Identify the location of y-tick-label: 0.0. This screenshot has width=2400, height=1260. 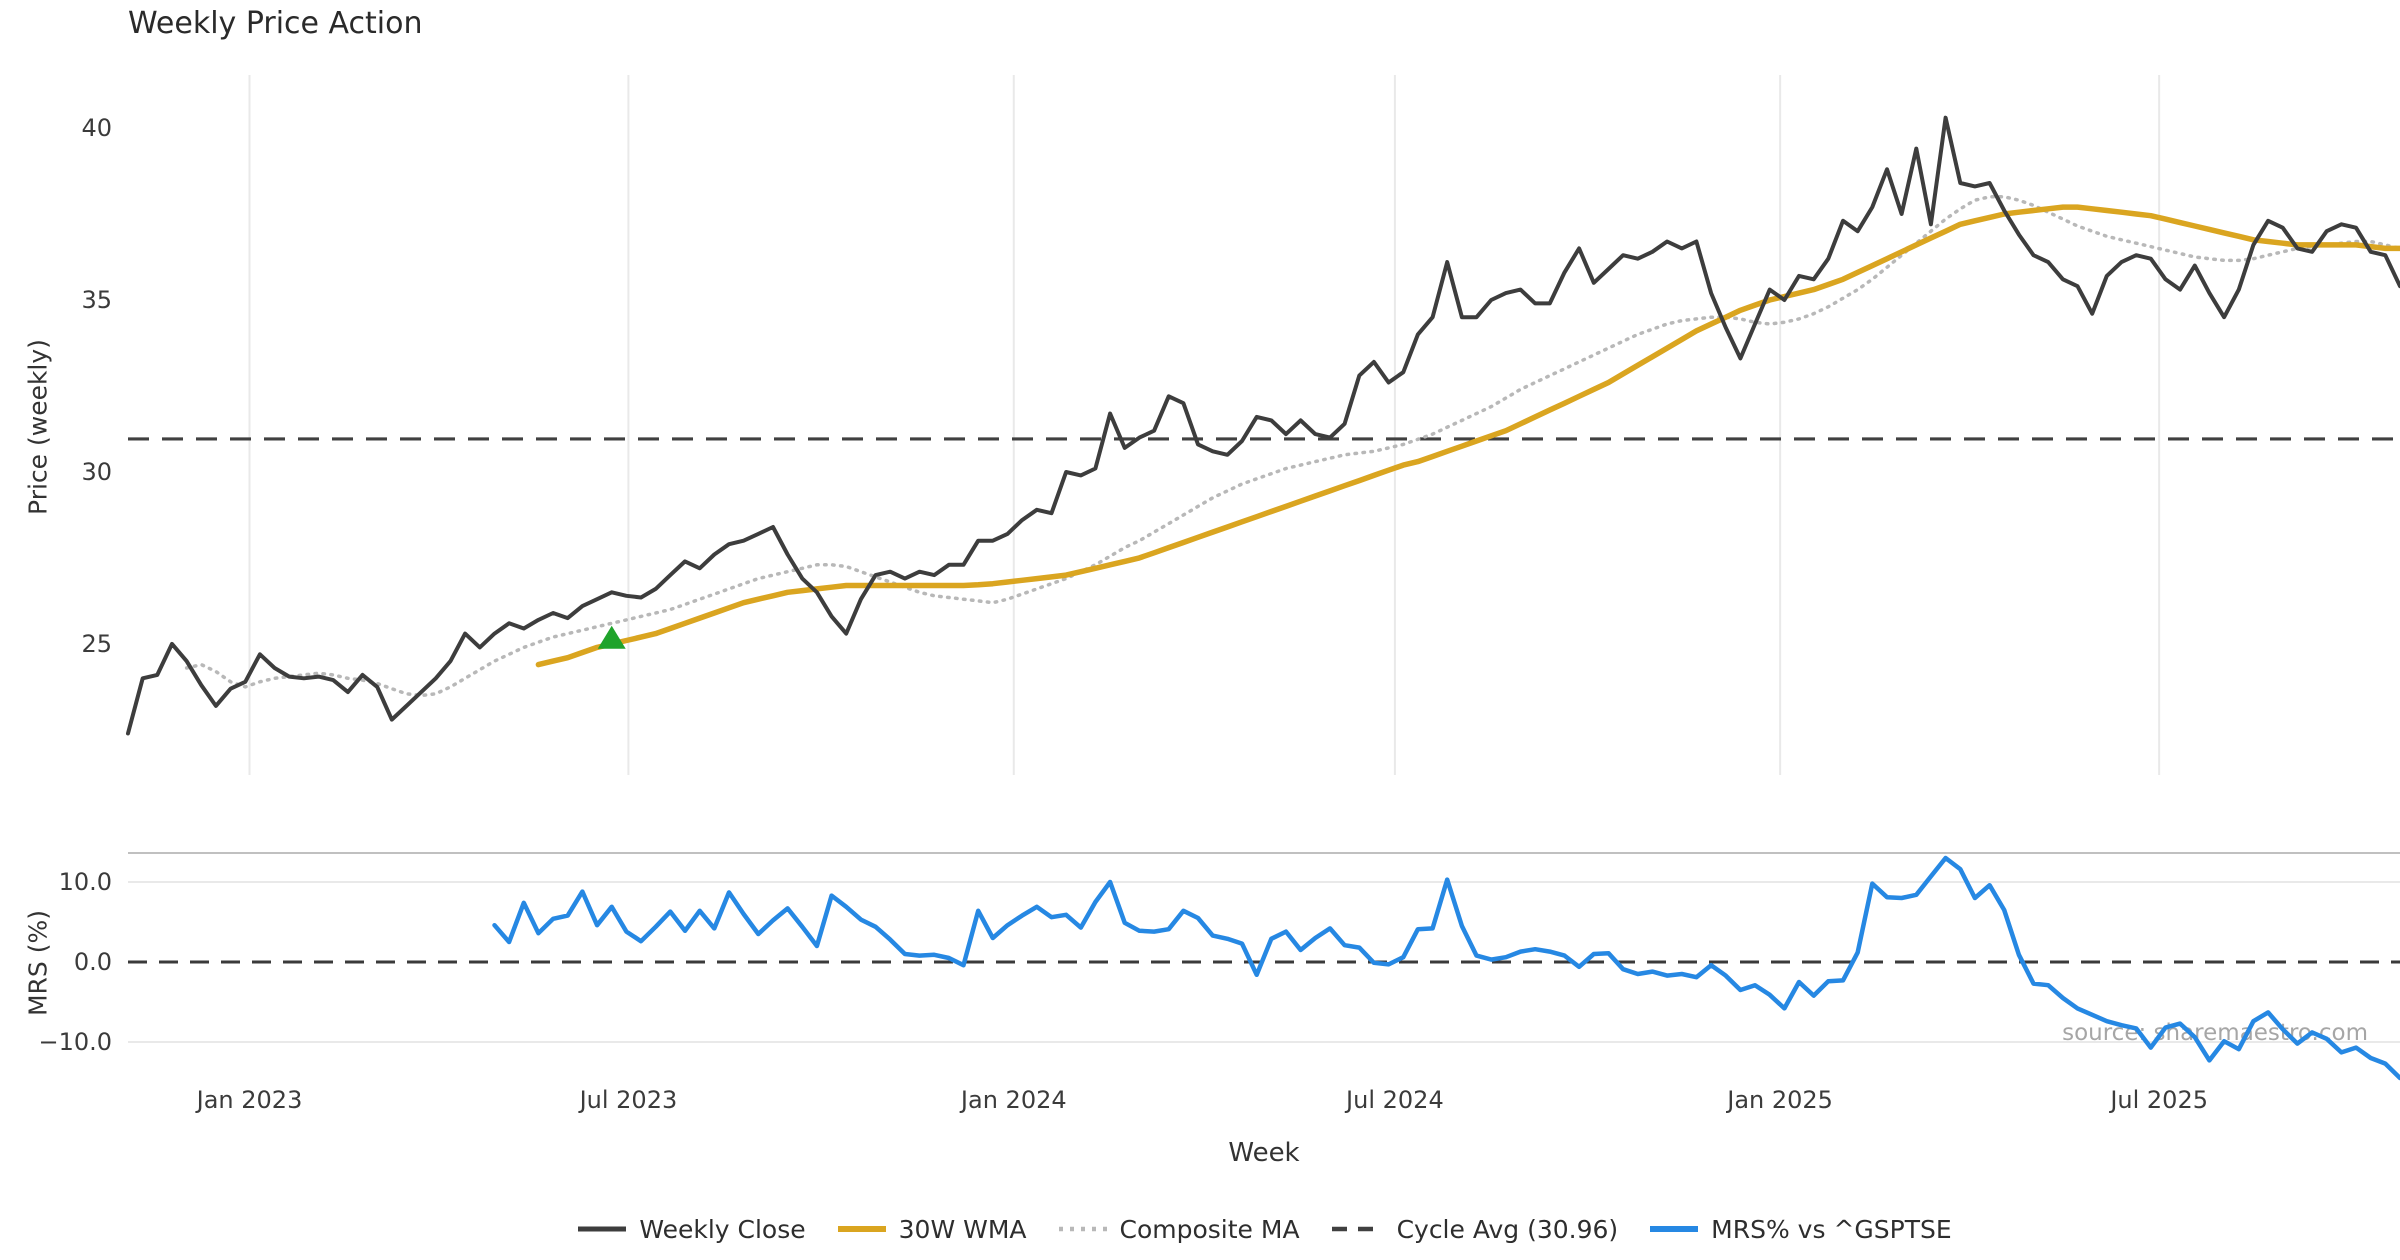
(92, 962).